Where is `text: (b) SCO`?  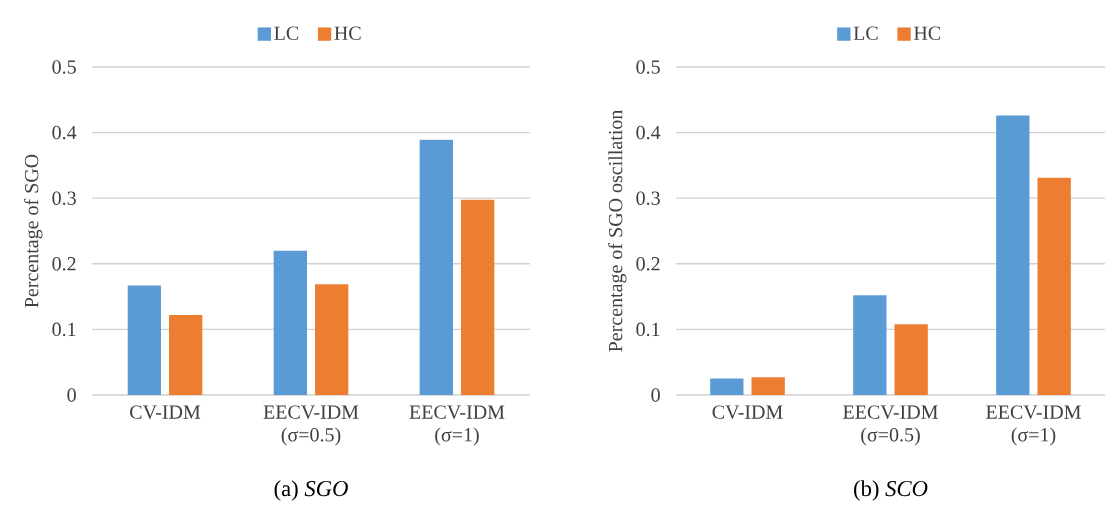
text: (b) SCO is located at coordinates (891, 490).